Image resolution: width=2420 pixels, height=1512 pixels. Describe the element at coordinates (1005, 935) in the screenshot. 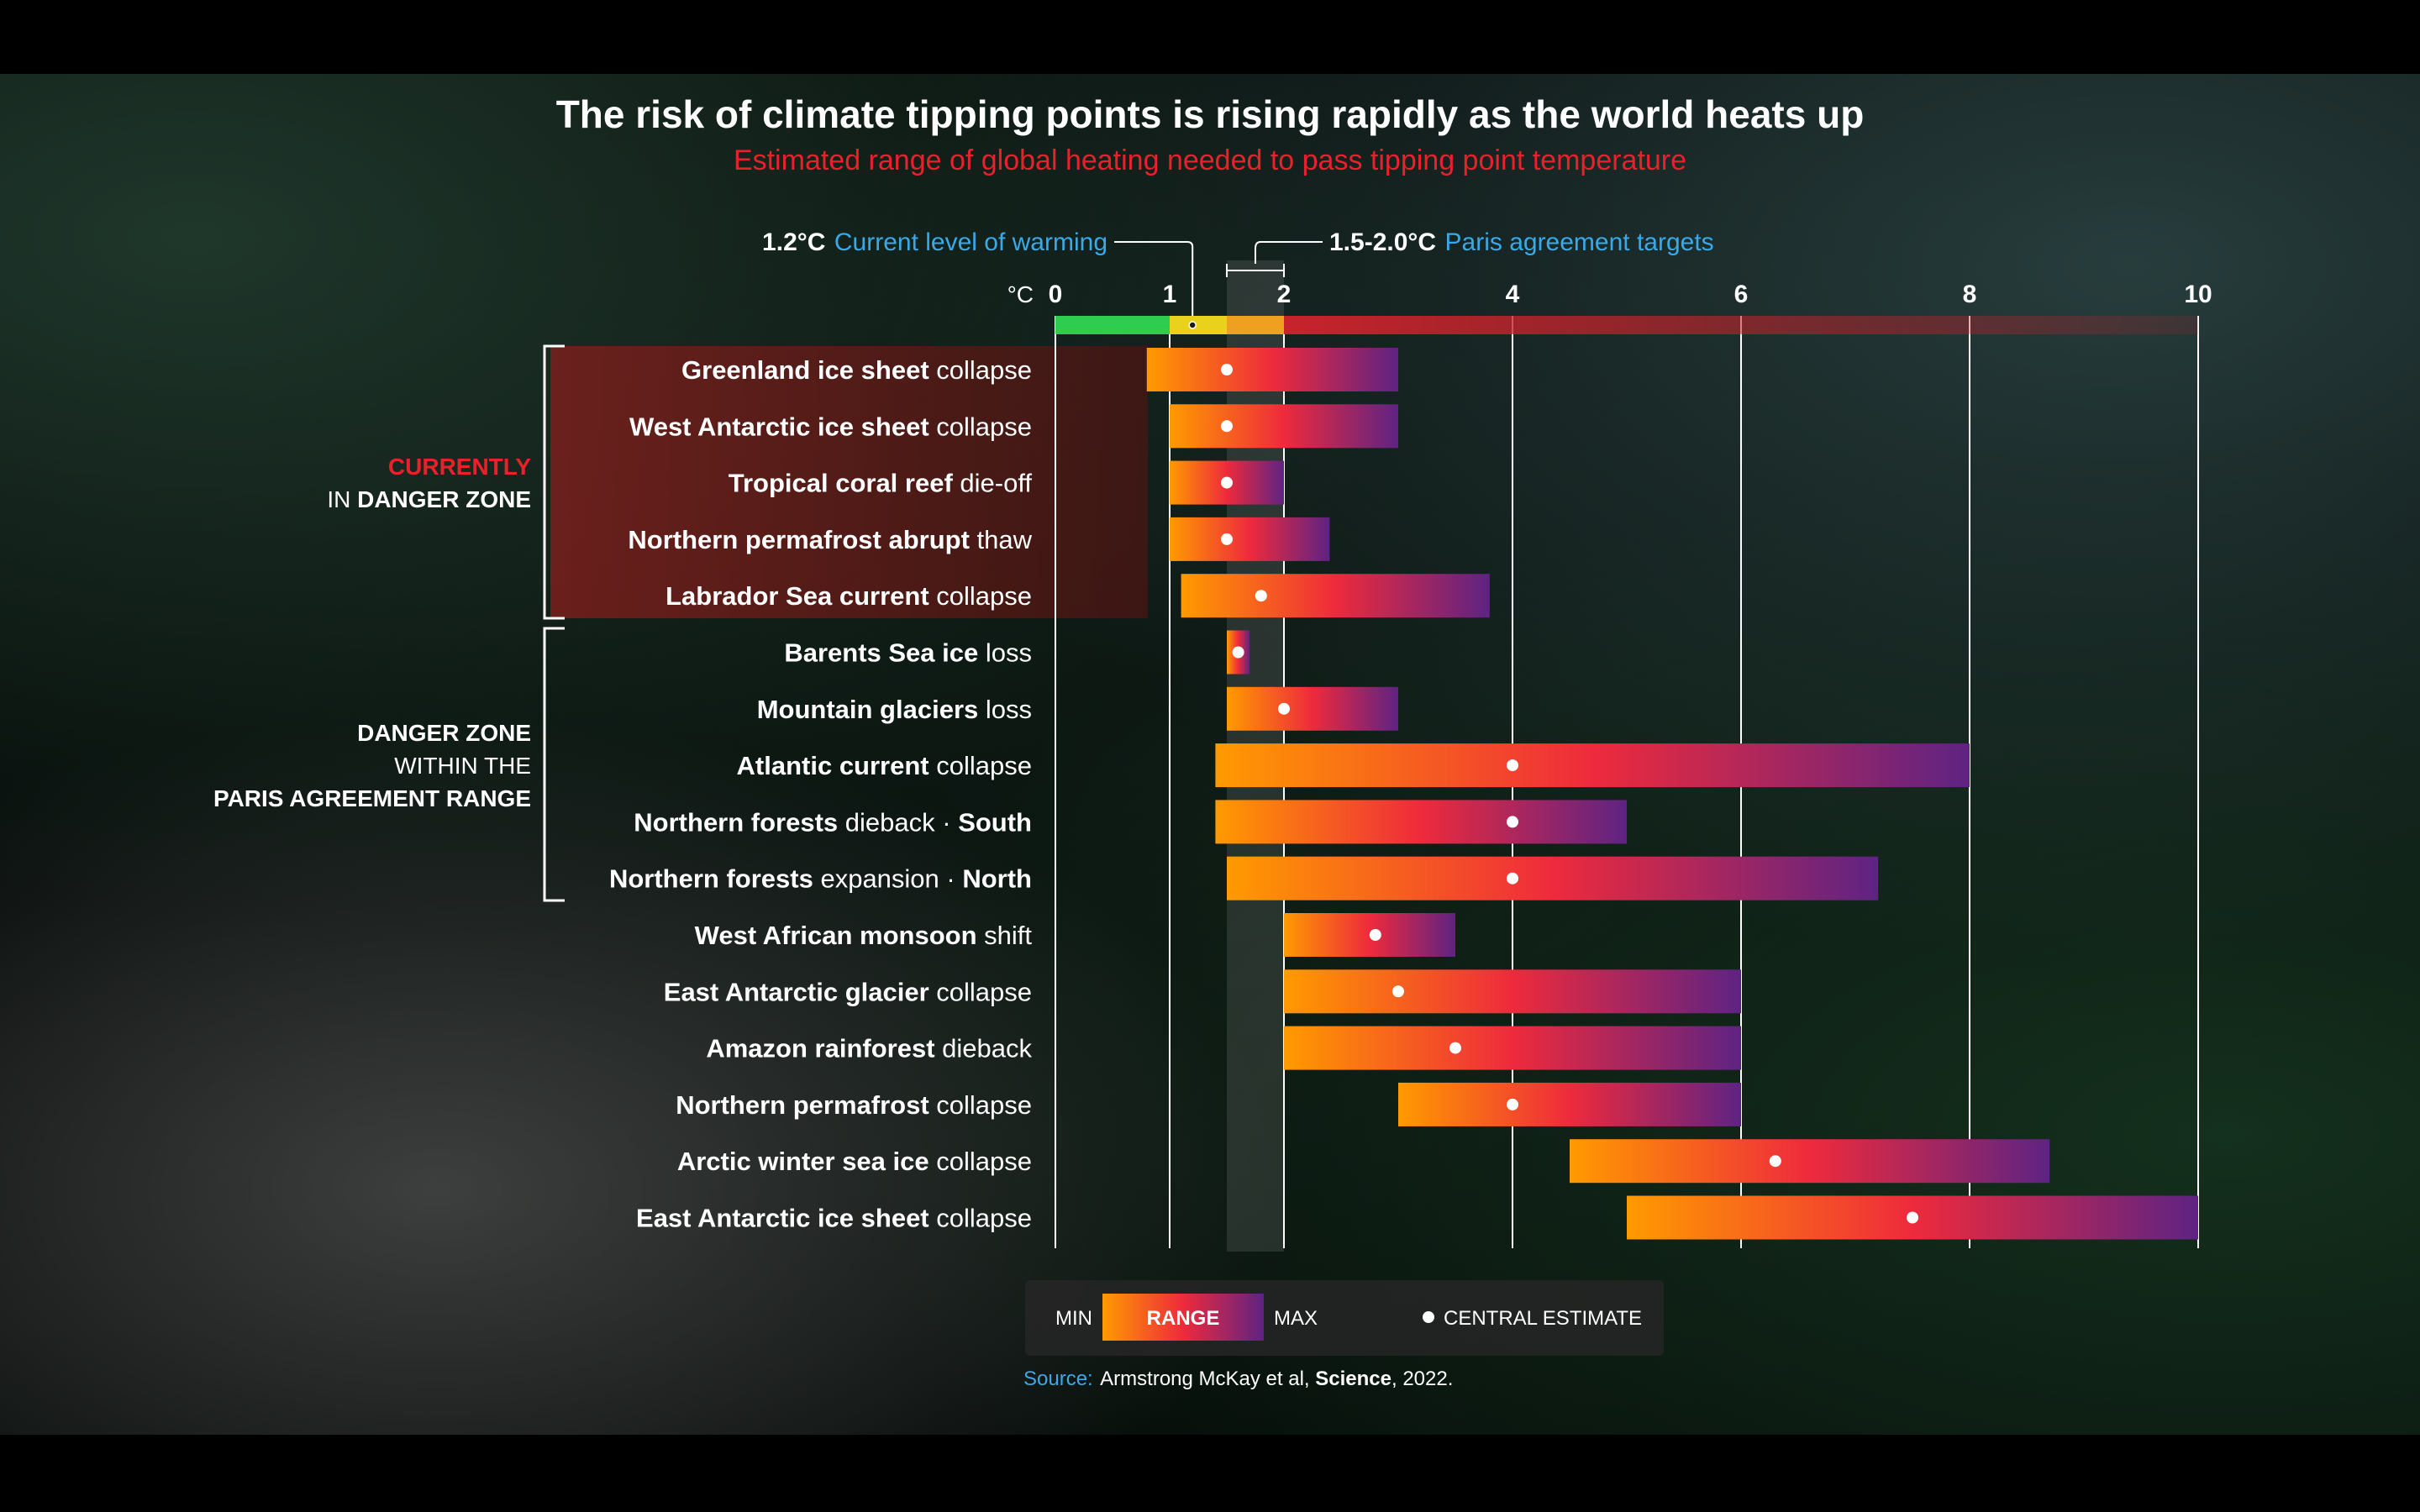

I see `row-label-rest: shift` at that location.